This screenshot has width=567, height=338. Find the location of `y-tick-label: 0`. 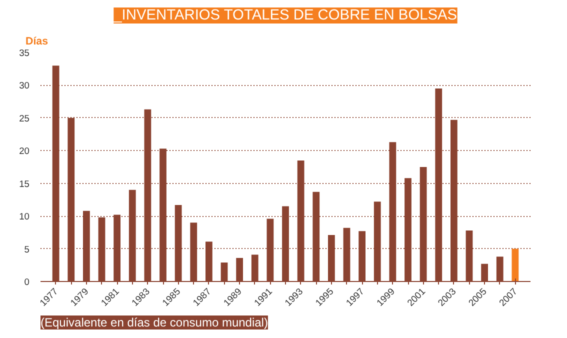

y-tick-label: 0 is located at coordinates (27, 282).